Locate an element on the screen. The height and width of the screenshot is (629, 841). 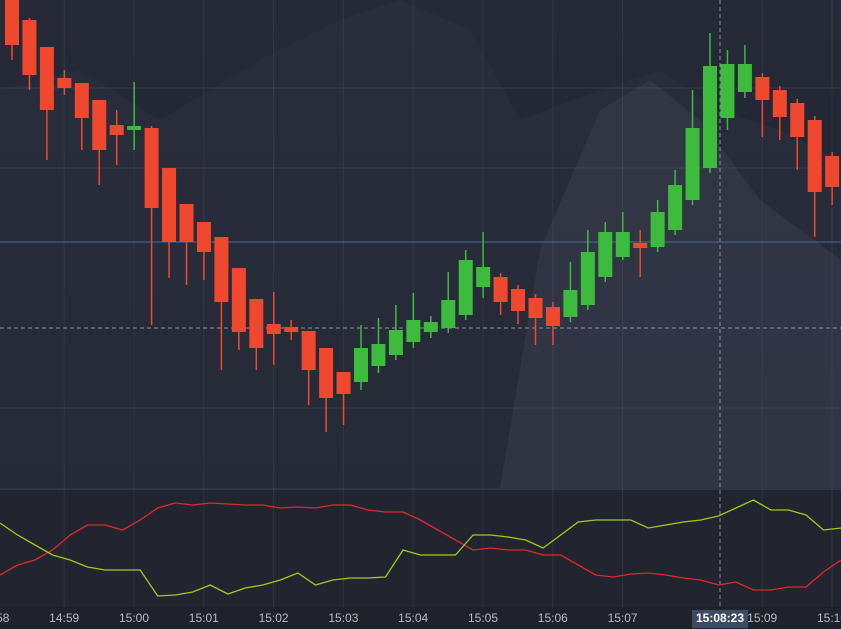
x-tick-label: 15:03 is located at coordinates (343, 618).